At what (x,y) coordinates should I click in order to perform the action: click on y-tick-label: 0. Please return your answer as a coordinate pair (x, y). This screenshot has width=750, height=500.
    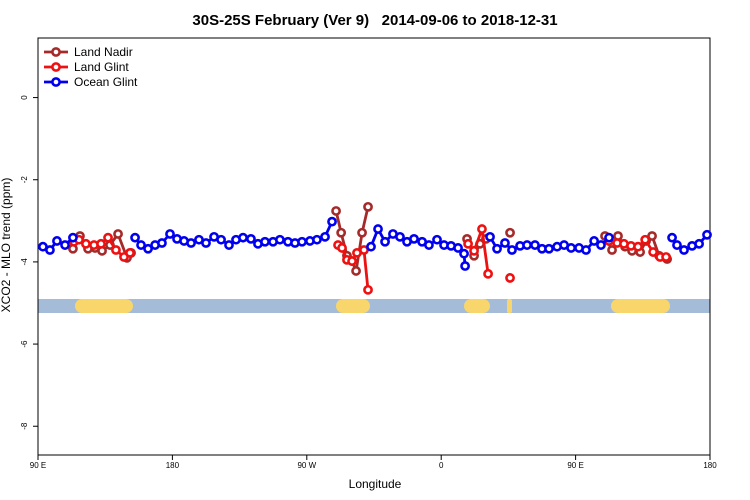
    Looking at the image, I should click on (24, 97).